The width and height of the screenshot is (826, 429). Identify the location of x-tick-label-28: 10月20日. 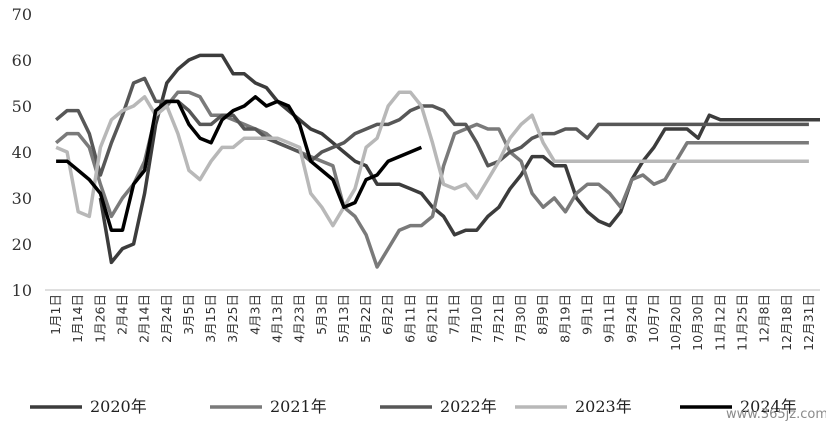
(675, 322).